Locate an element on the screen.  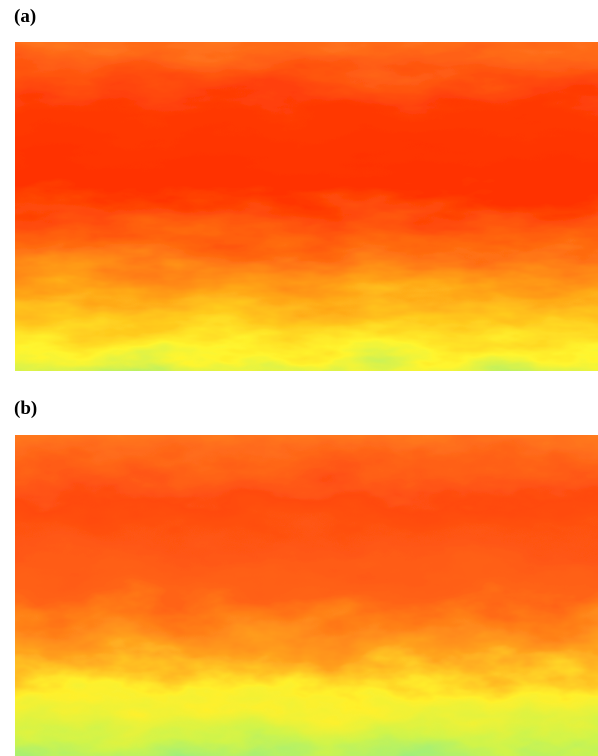
panel-label: (a) is located at coordinates (25, 16).